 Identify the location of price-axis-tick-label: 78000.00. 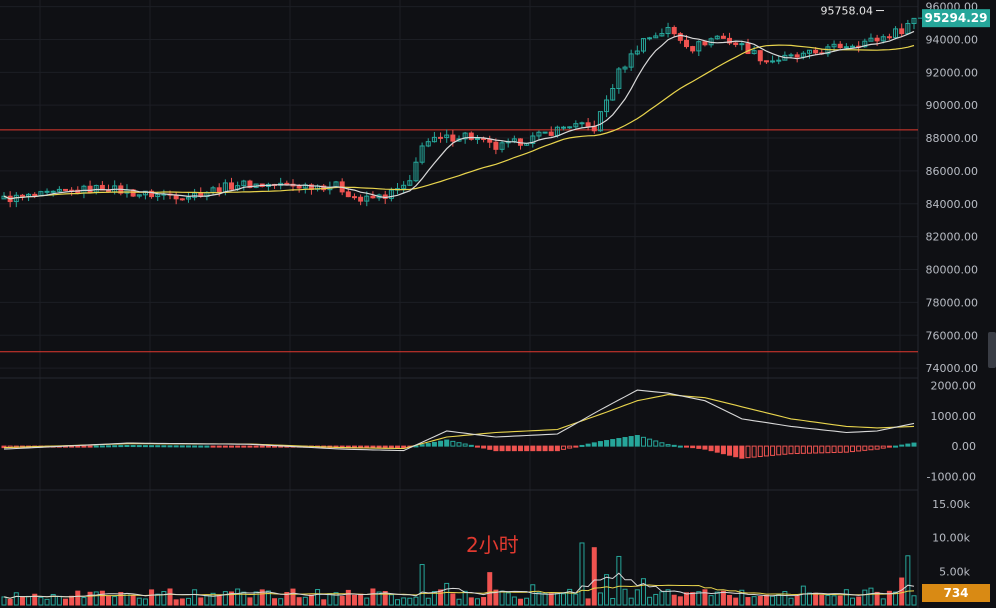
(952, 302).